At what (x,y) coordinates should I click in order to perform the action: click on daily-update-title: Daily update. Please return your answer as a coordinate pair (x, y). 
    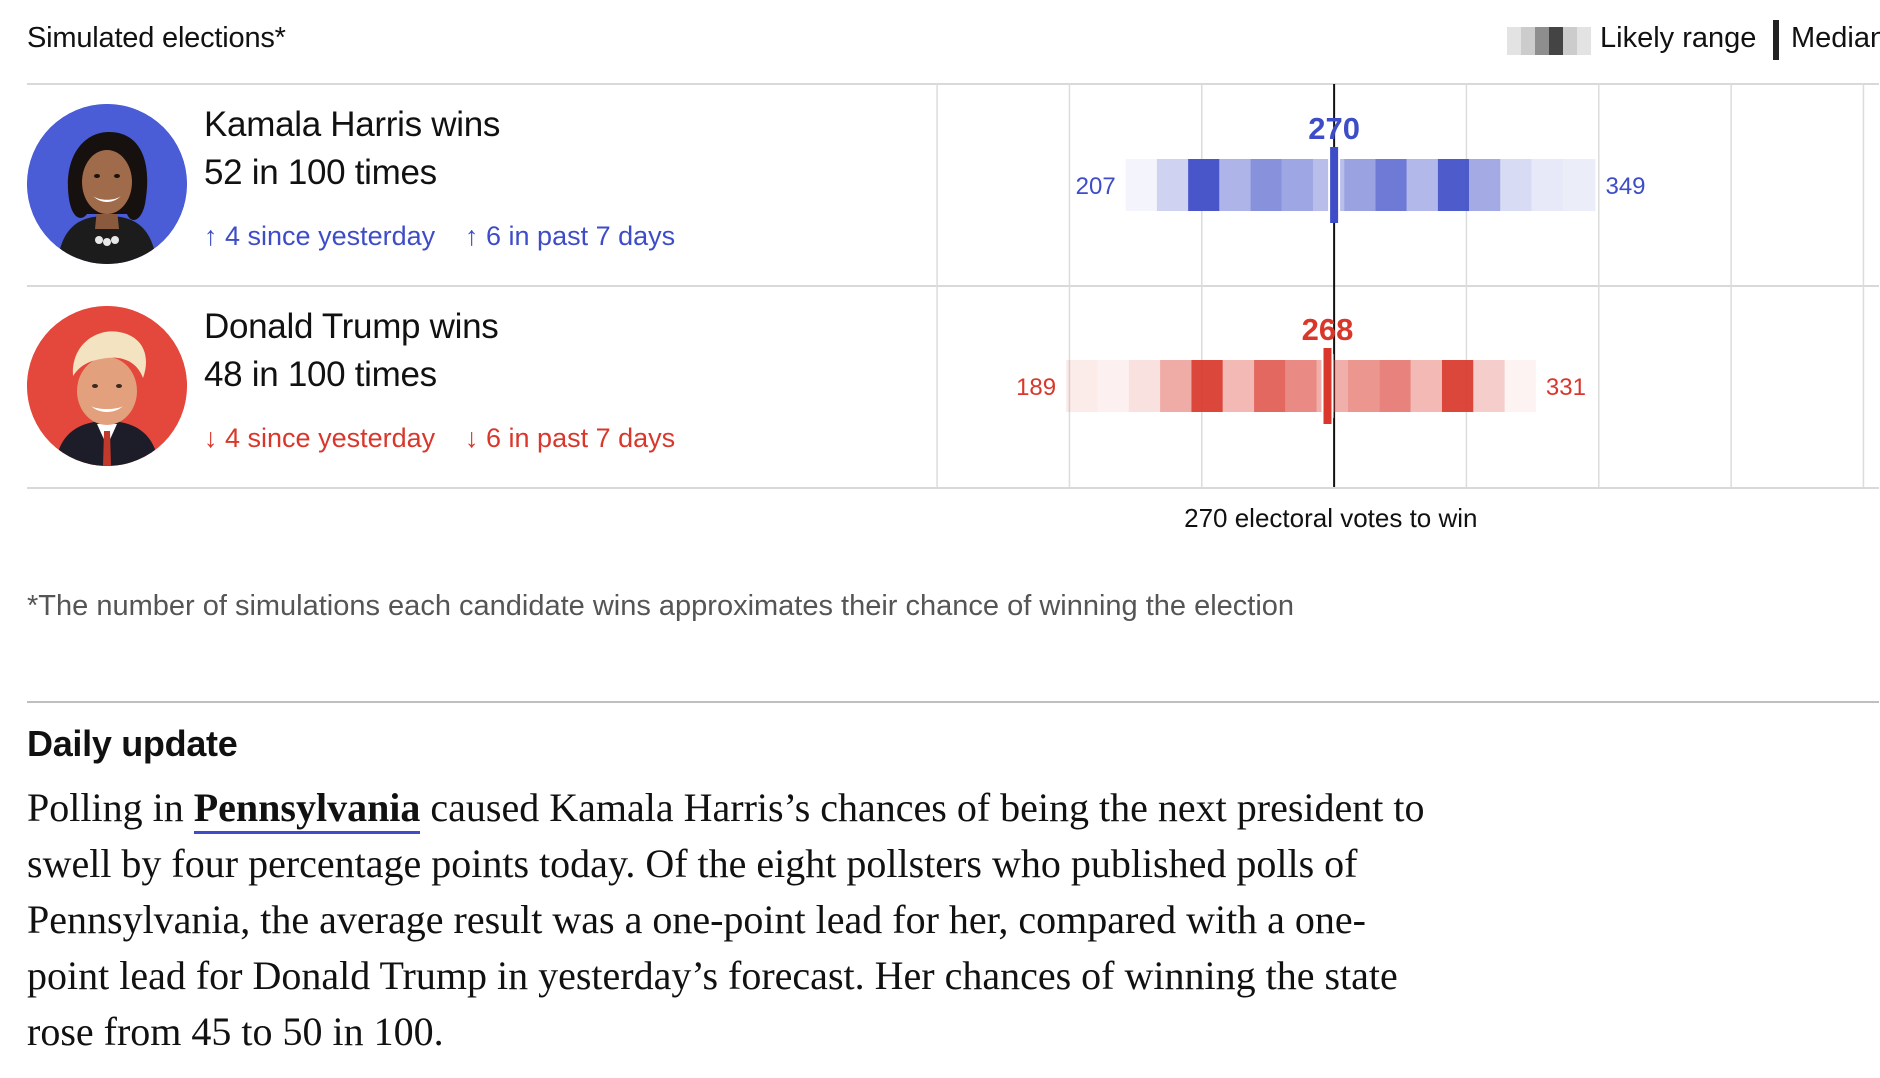
    Looking at the image, I should click on (132, 743).